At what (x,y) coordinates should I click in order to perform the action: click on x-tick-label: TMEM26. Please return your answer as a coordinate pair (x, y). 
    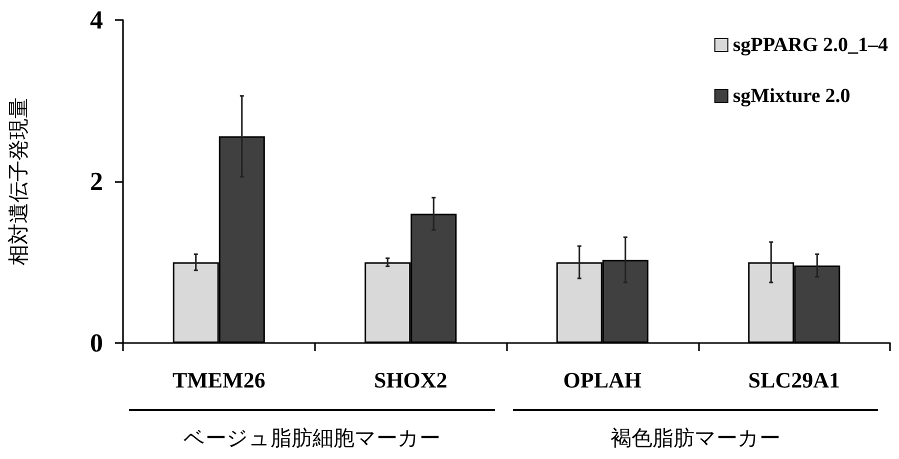
    Looking at the image, I should click on (219, 380).